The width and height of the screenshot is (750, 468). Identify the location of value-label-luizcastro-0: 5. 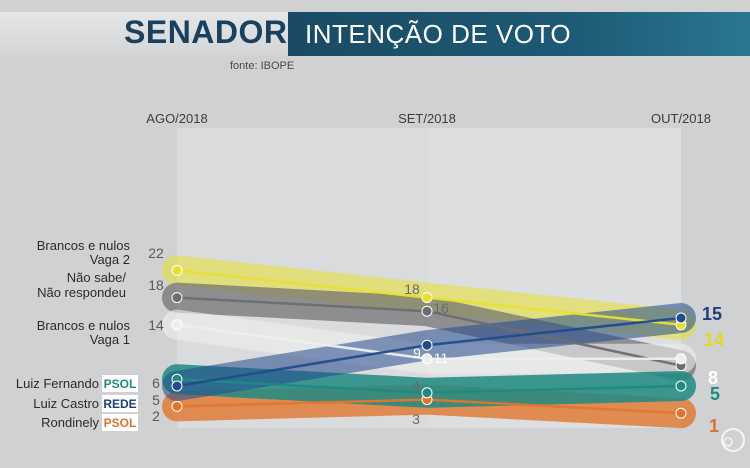
(156, 400).